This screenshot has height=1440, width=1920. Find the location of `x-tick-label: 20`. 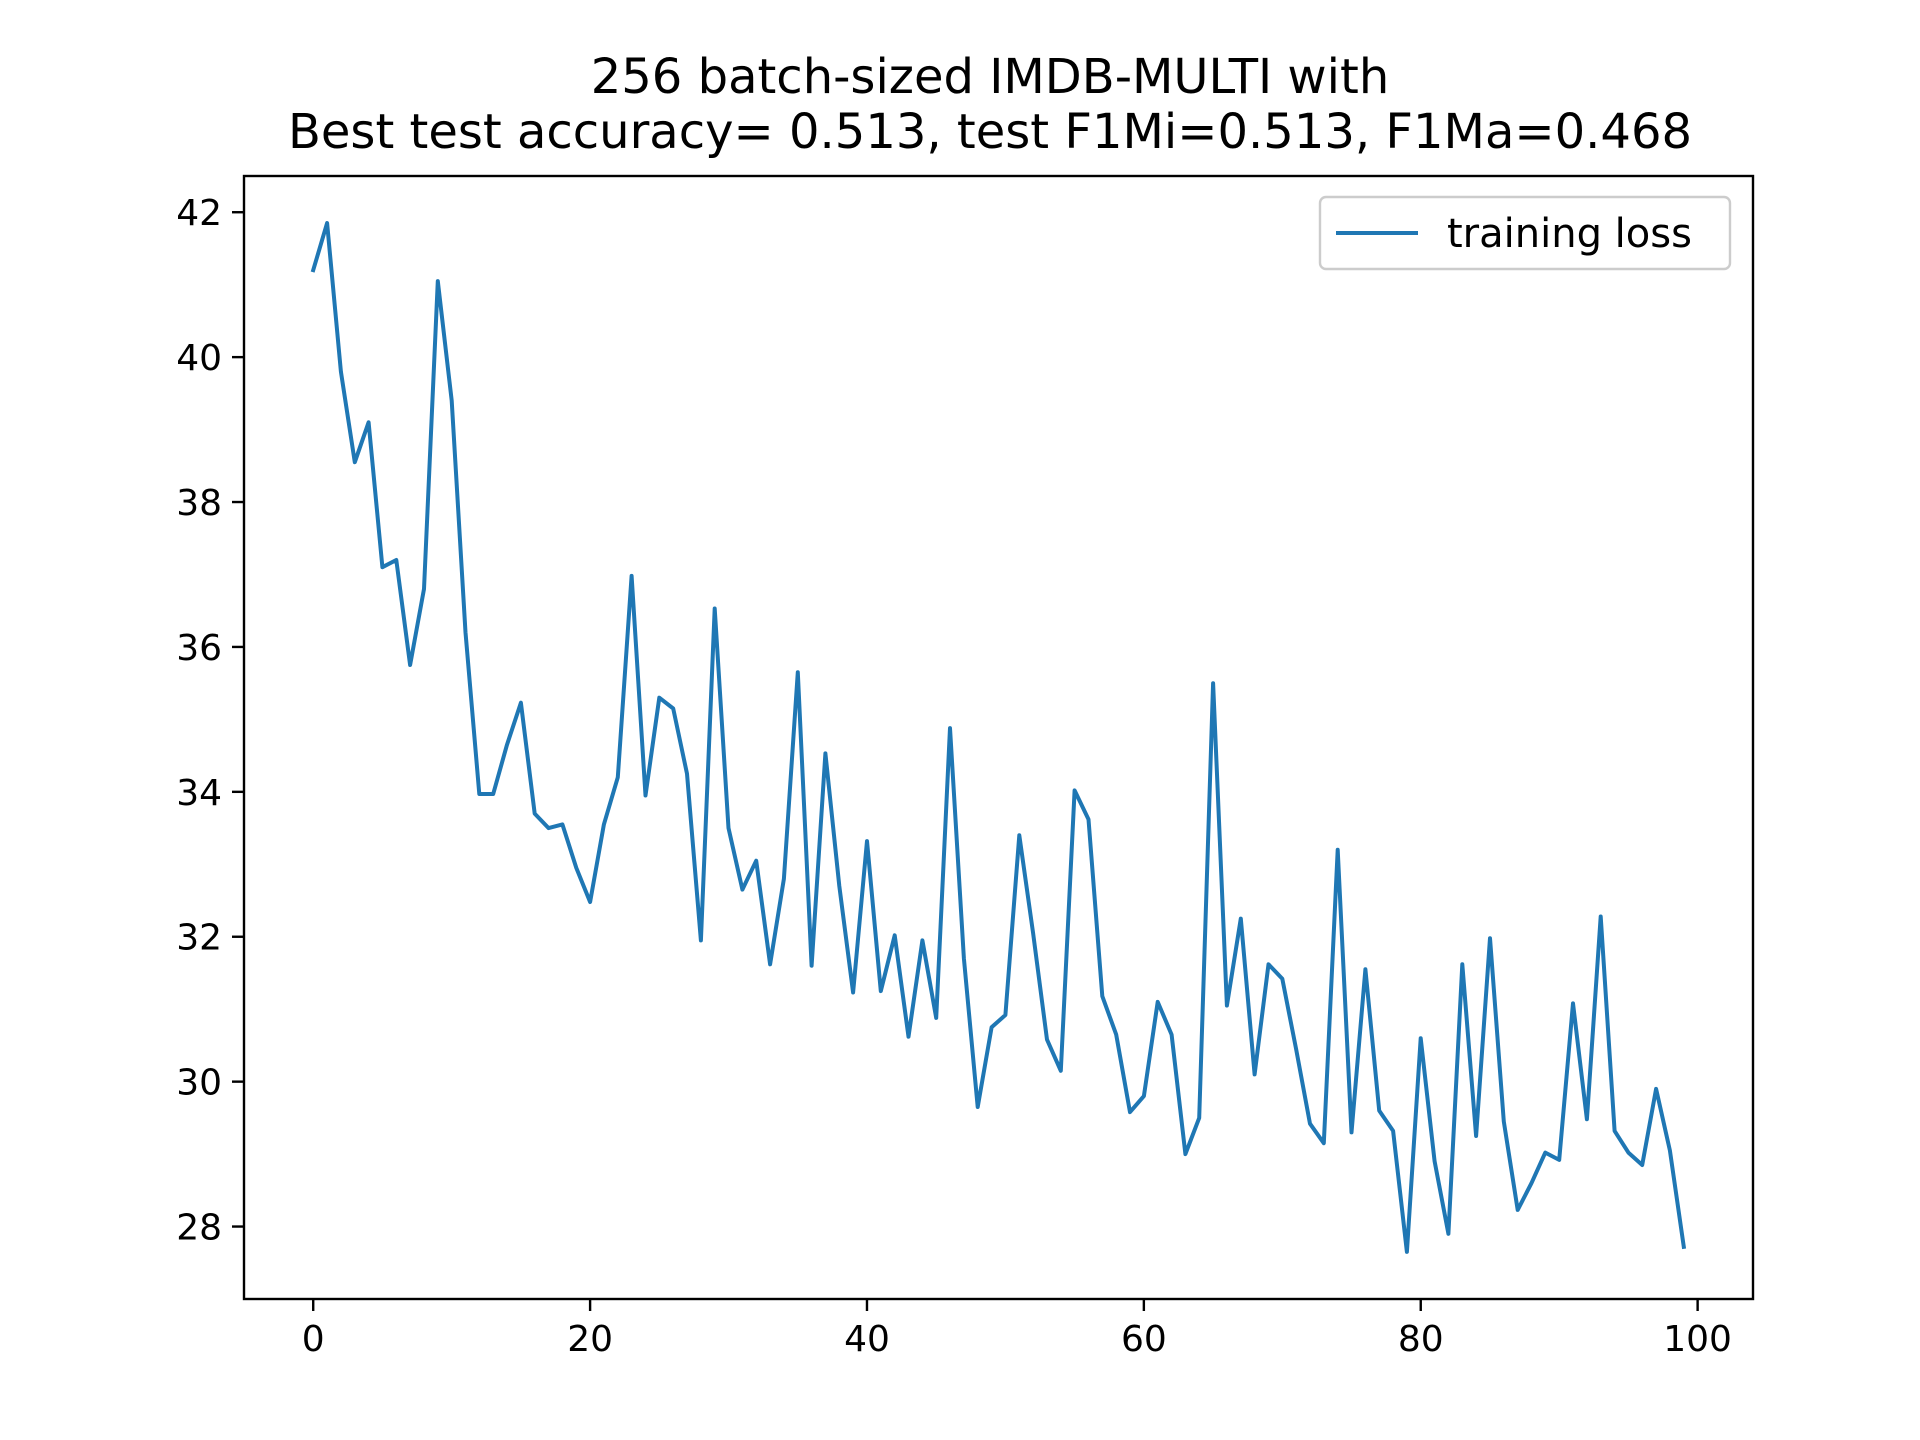

x-tick-label: 20 is located at coordinates (590, 1339).